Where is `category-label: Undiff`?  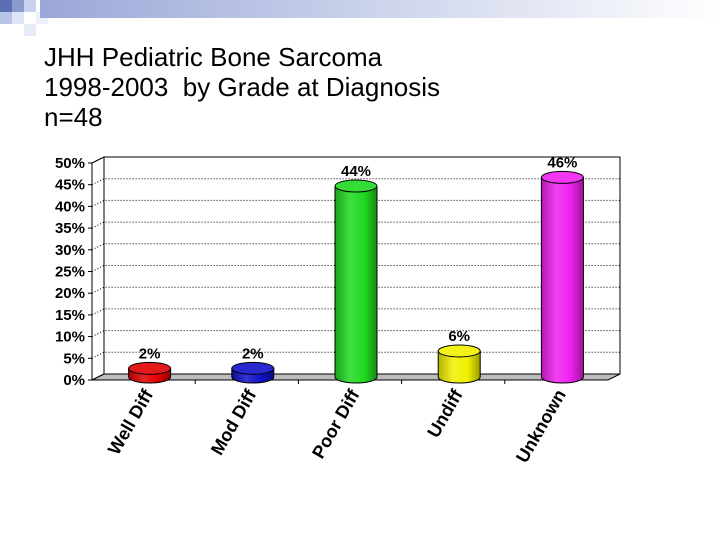 category-label: Undiff is located at coordinates (445, 413).